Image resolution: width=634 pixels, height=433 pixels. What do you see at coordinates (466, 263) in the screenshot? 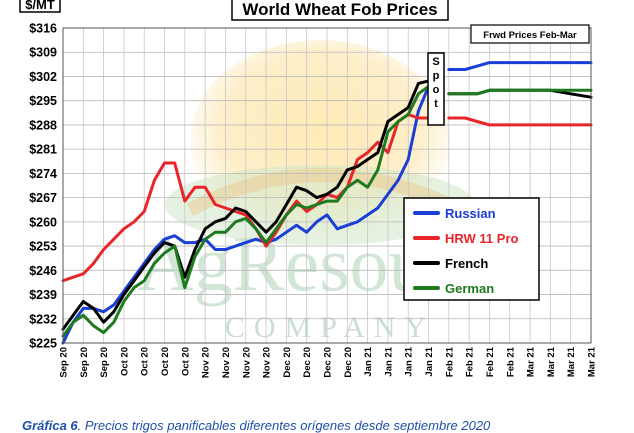
I see `legend-label: French` at bounding box center [466, 263].